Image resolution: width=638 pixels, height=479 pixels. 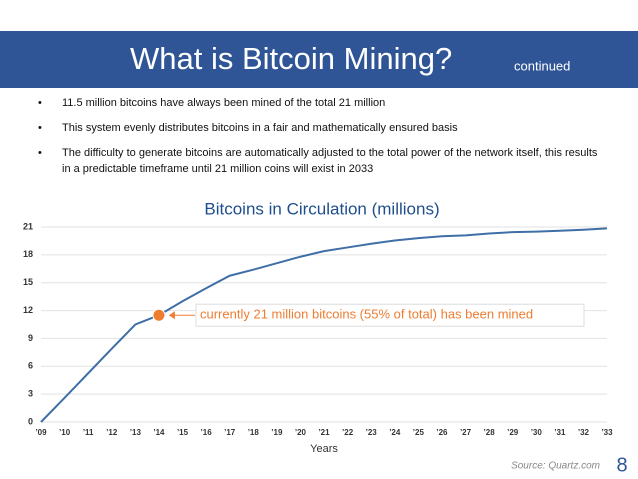 What do you see at coordinates (277, 432) in the screenshot?
I see `x-tick-label: ’19` at bounding box center [277, 432].